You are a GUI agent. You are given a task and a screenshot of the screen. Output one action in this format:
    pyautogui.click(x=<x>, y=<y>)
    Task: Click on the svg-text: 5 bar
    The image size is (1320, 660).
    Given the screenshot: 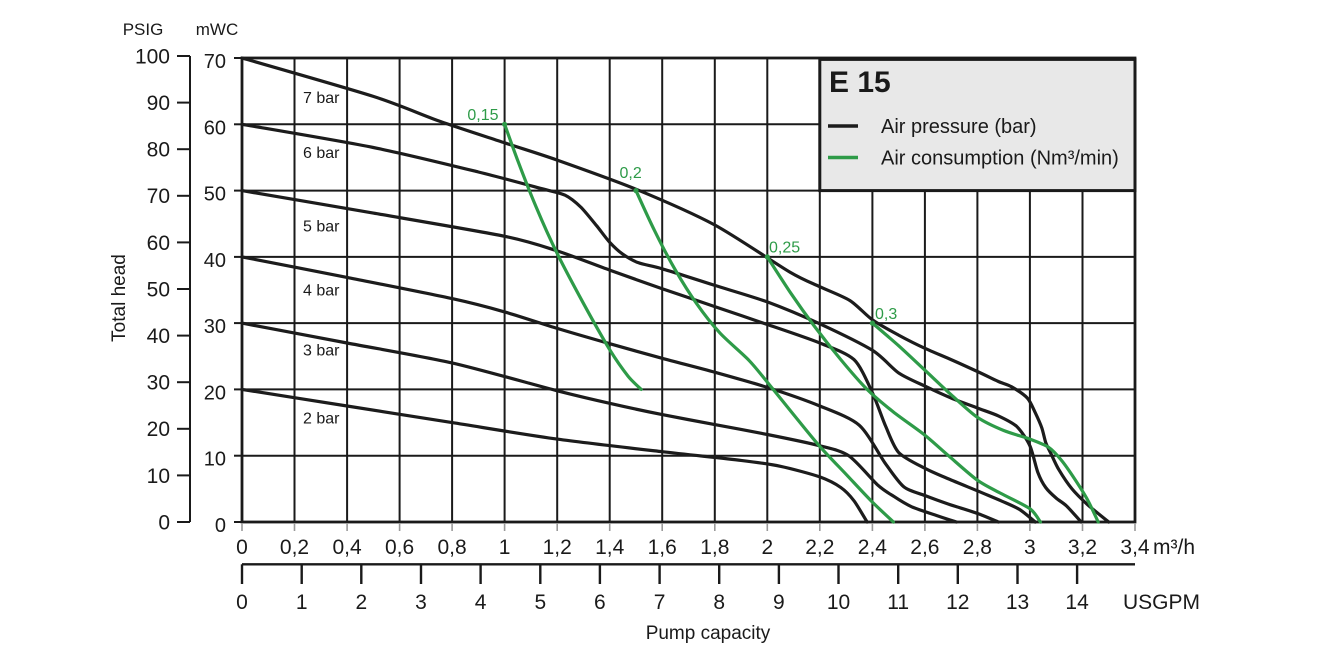 What is the action you would take?
    pyautogui.click(x=321, y=227)
    